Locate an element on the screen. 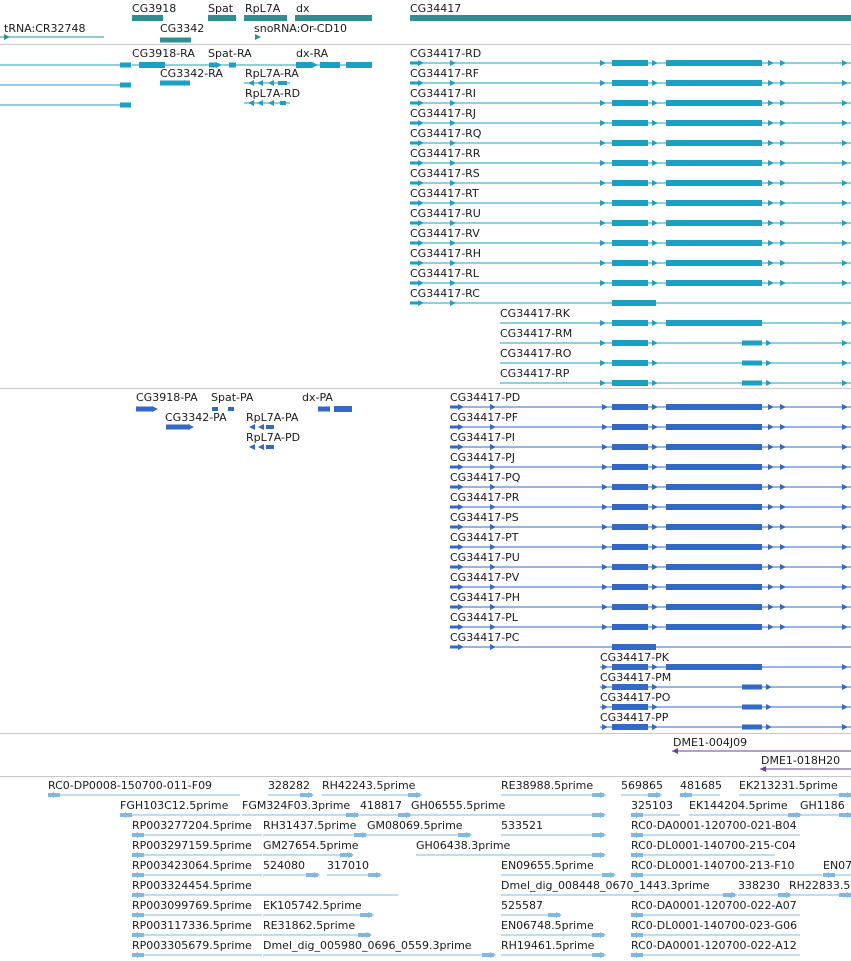  cdna-label-rh31437-5prime: RH31437.5prime is located at coordinates (310, 825).